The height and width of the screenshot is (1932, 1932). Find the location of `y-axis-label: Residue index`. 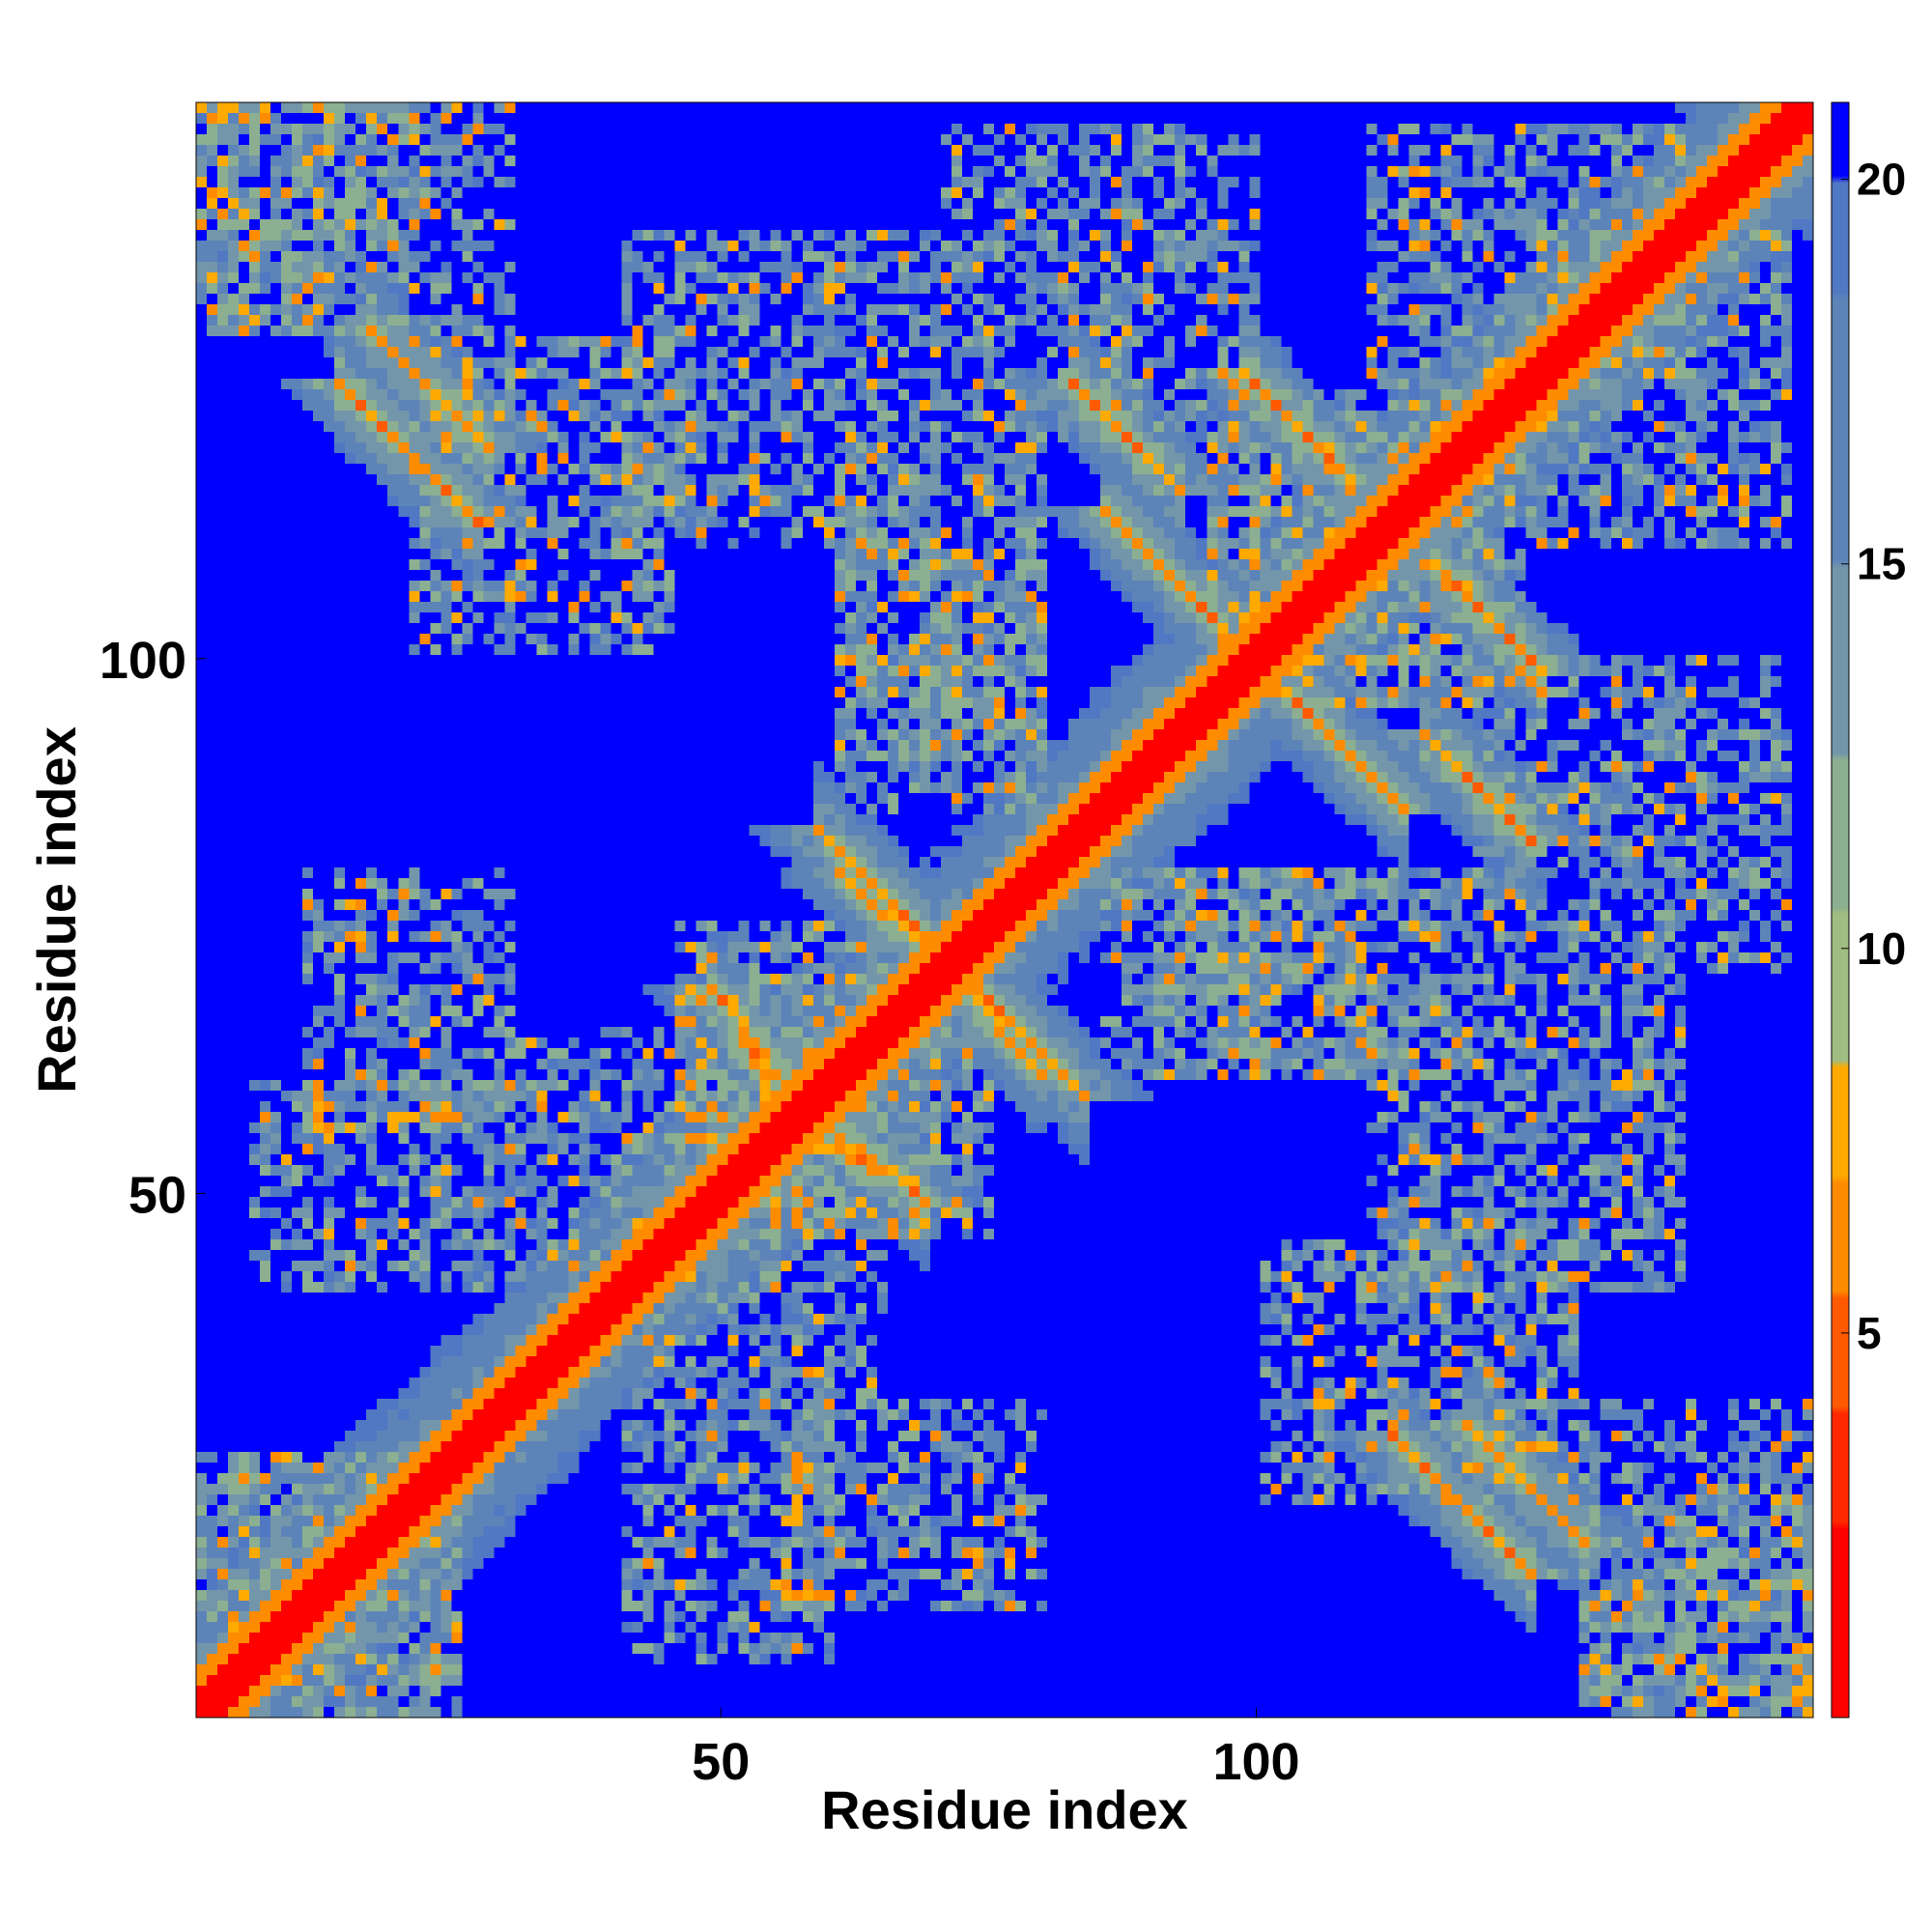

y-axis-label: Residue index is located at coordinates (56, 910).